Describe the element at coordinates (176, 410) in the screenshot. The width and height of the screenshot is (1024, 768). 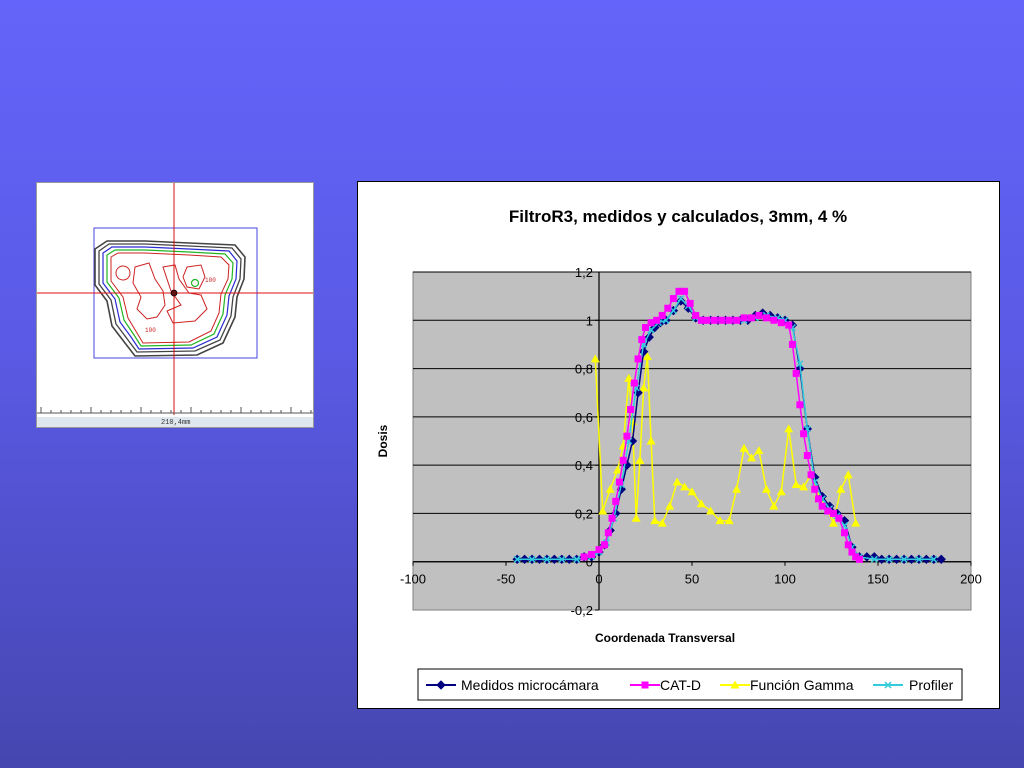
I see `ruler-ticks` at that location.